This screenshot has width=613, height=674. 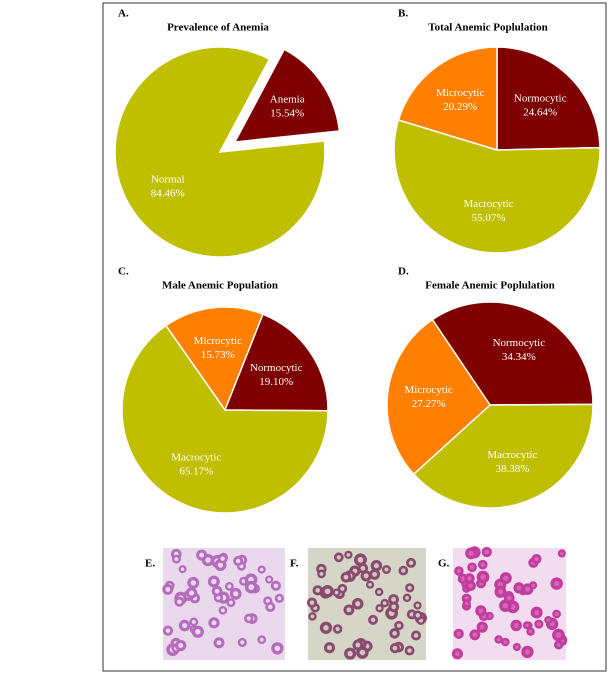 What do you see at coordinates (489, 218) in the screenshot?
I see `slice-value-label: 55.07%` at bounding box center [489, 218].